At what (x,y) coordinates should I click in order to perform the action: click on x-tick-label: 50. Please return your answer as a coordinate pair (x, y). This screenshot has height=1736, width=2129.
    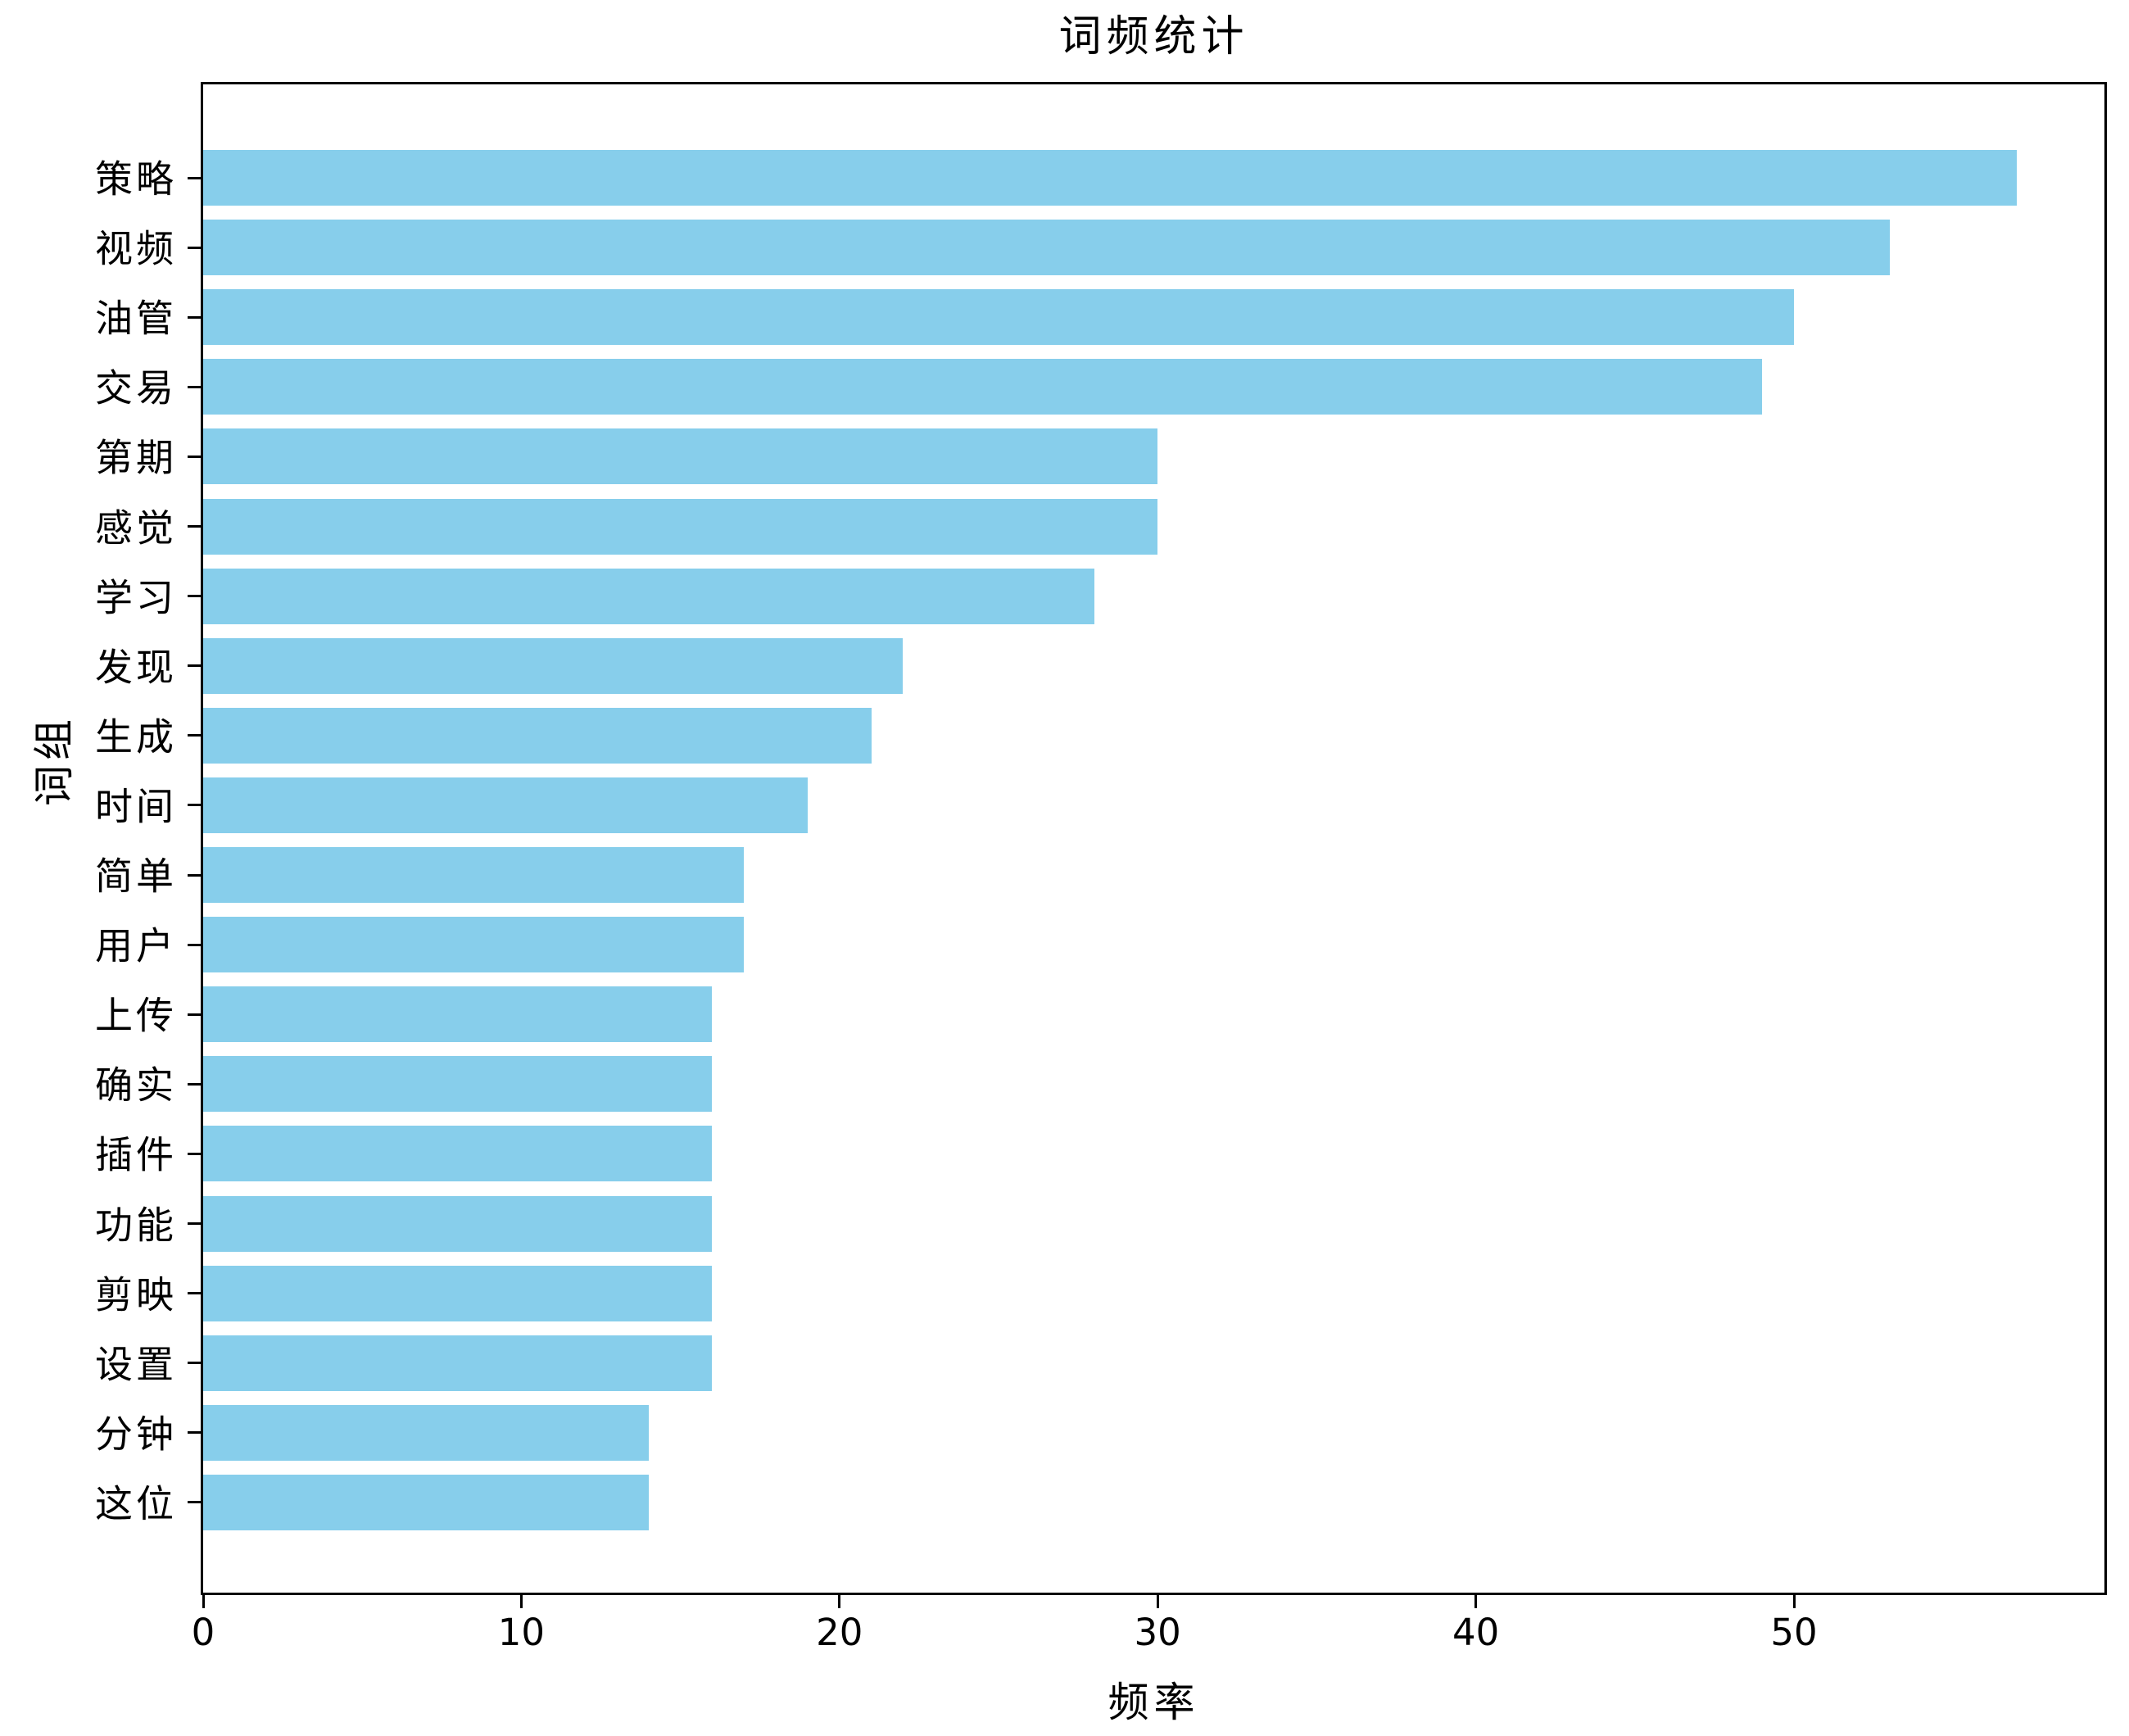
    Looking at the image, I should click on (1794, 1632).